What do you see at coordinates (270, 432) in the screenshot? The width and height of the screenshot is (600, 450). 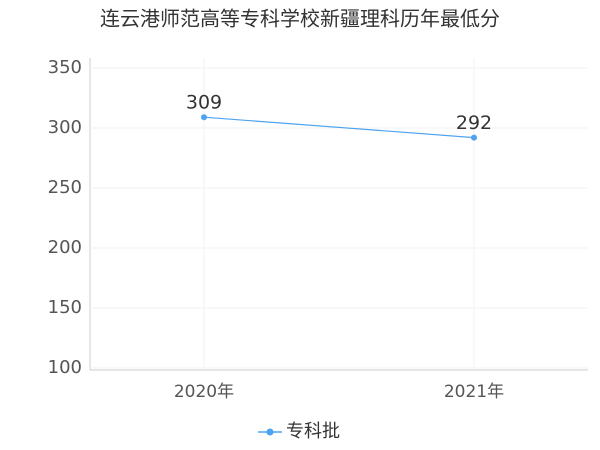 I see `legend-marker` at bounding box center [270, 432].